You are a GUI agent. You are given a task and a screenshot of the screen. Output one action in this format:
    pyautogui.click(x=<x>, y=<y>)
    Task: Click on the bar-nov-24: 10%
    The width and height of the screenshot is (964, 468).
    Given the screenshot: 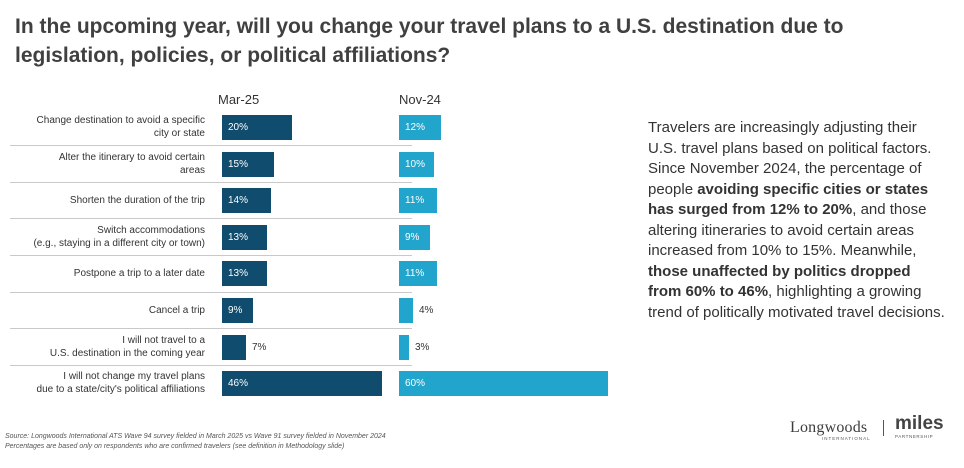 What is the action you would take?
    pyautogui.click(x=416, y=164)
    